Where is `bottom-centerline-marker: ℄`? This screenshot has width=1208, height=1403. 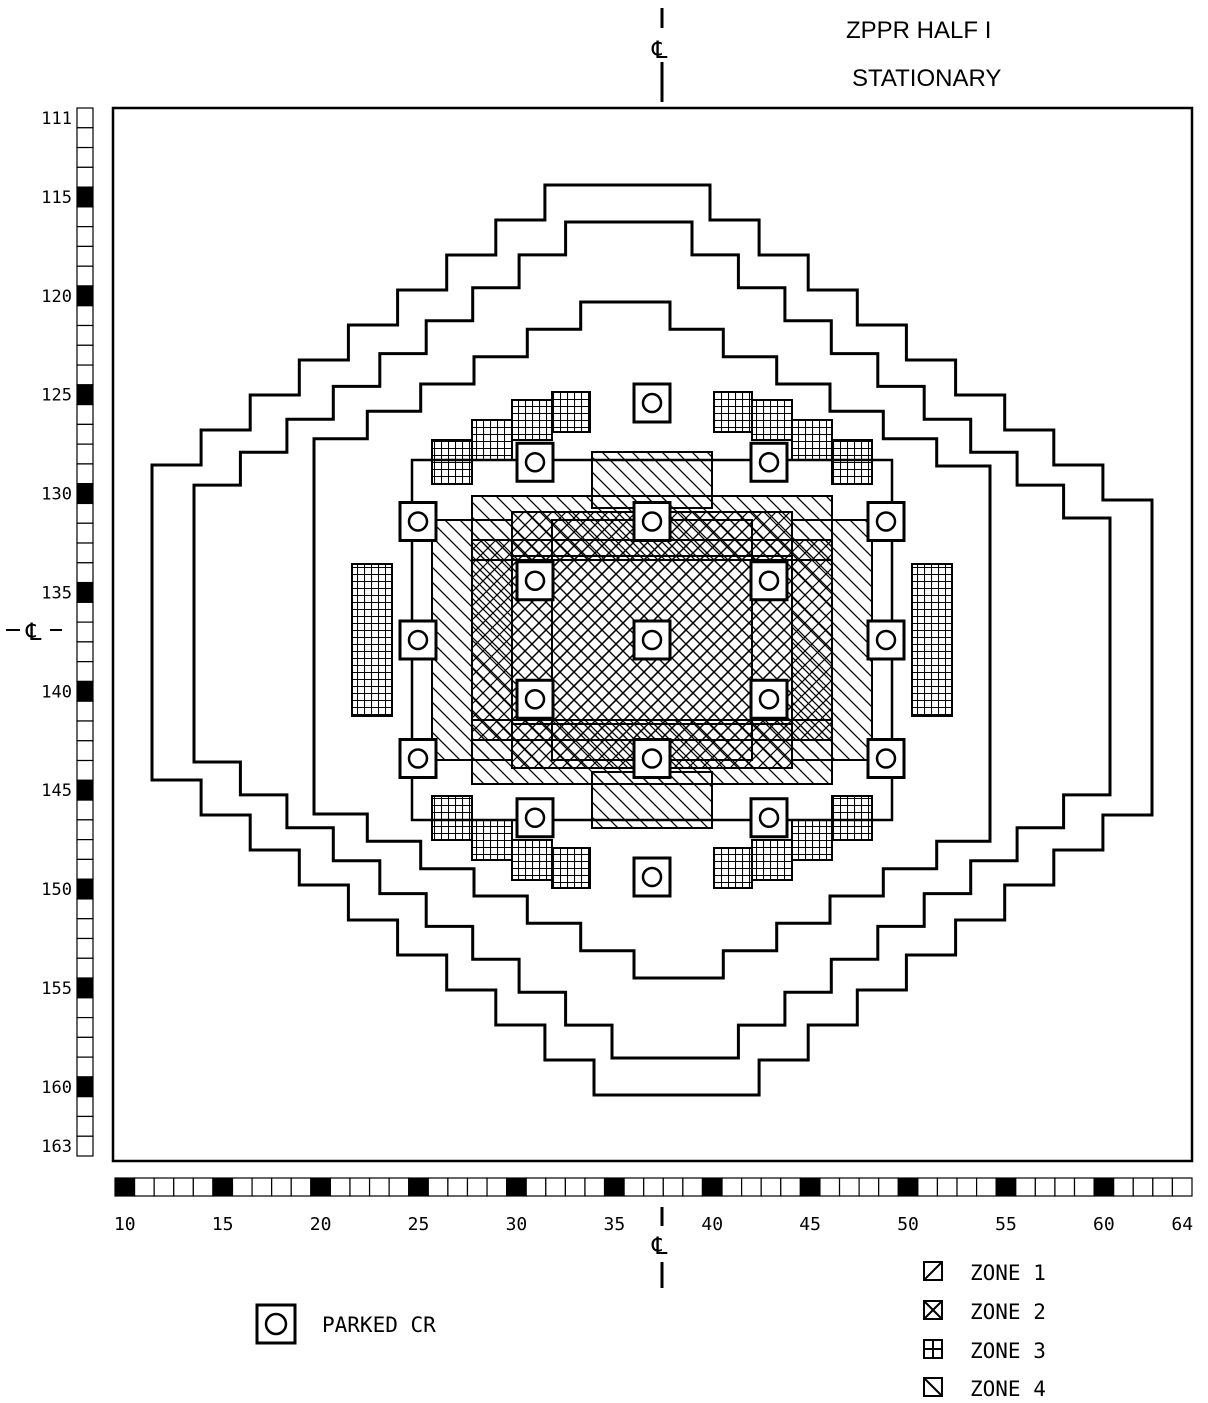
bottom-centerline-marker: ℄ is located at coordinates (659, 1247).